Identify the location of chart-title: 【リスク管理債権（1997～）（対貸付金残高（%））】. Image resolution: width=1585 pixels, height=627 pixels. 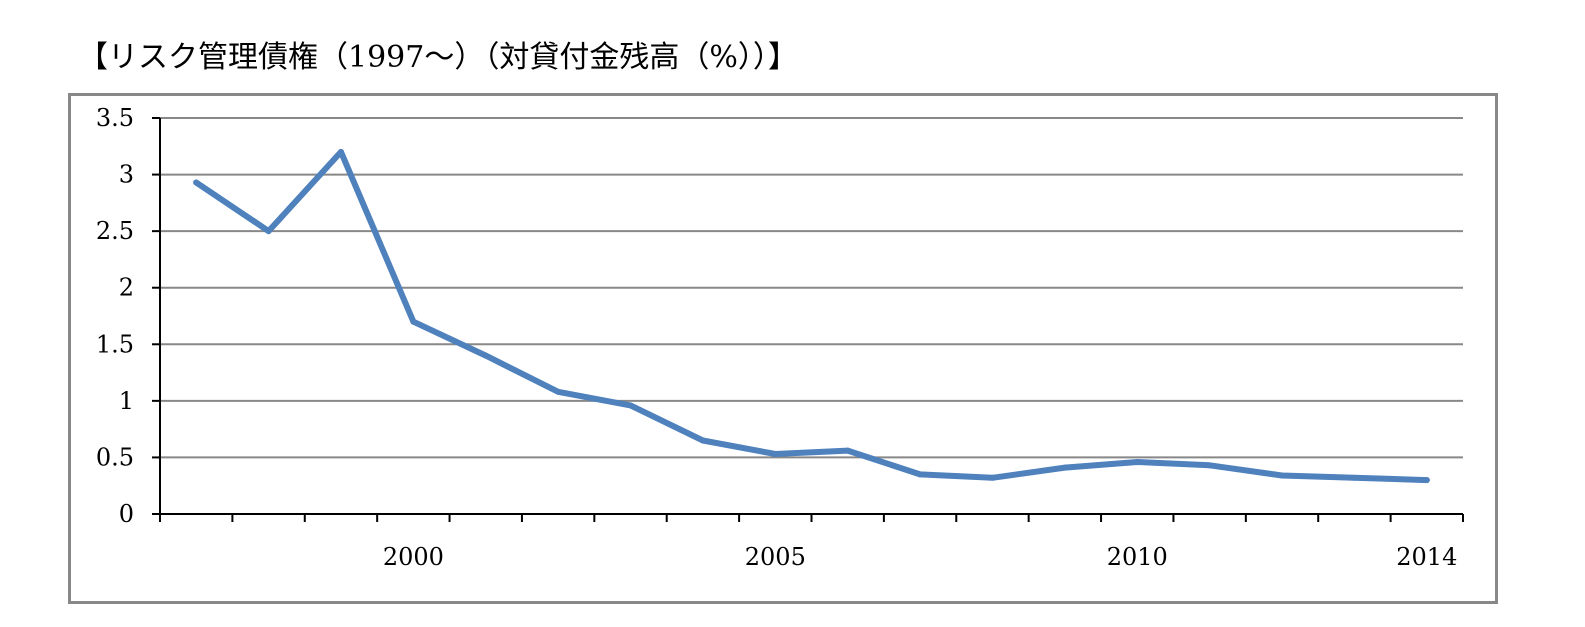
(438, 57).